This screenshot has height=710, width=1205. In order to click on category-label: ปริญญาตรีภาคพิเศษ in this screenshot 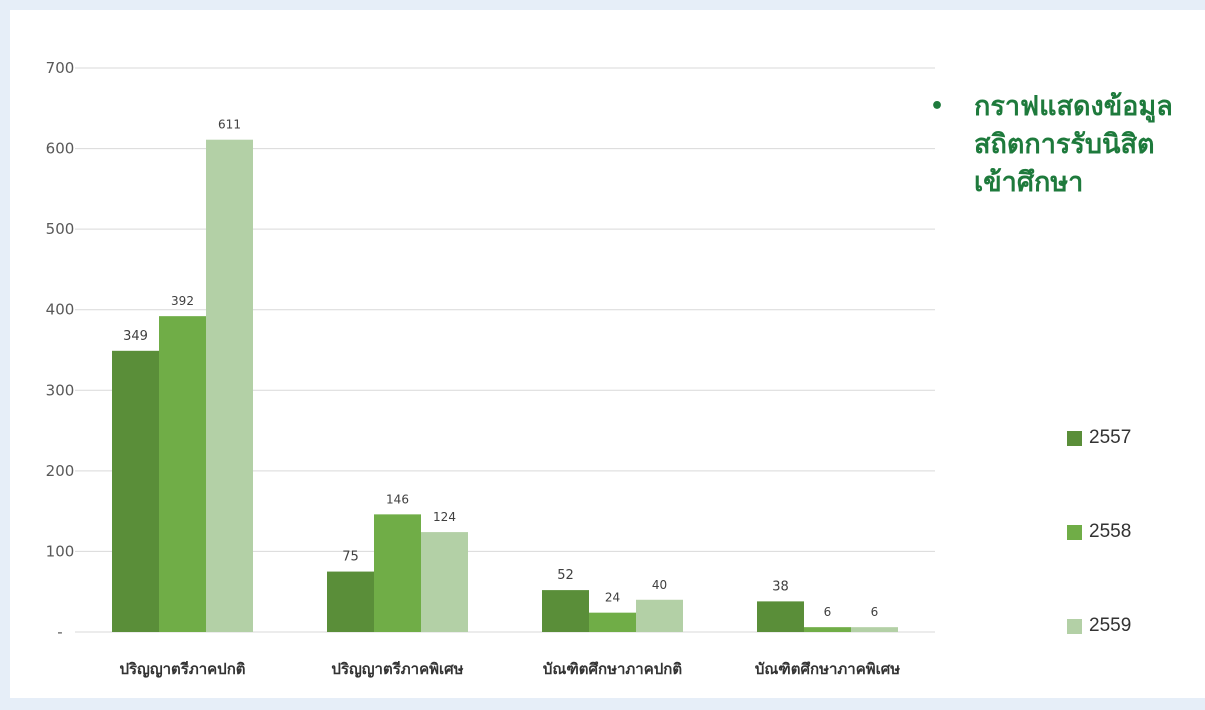, I will do `click(397, 669)`.